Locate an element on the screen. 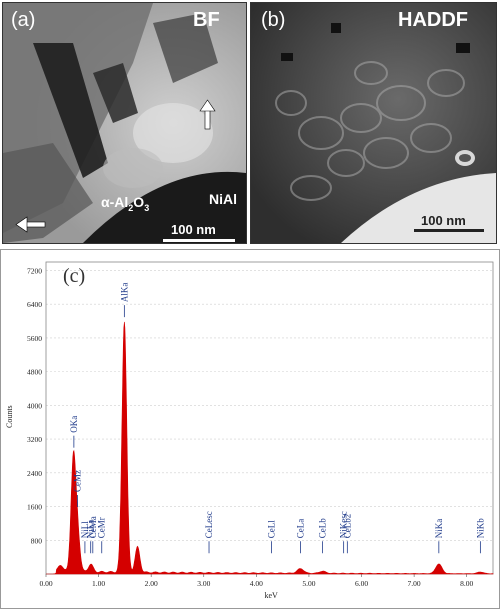 Image resolution: width=500 pixels, height=613 pixels. y-axis-label: Counts is located at coordinates (9, 416).